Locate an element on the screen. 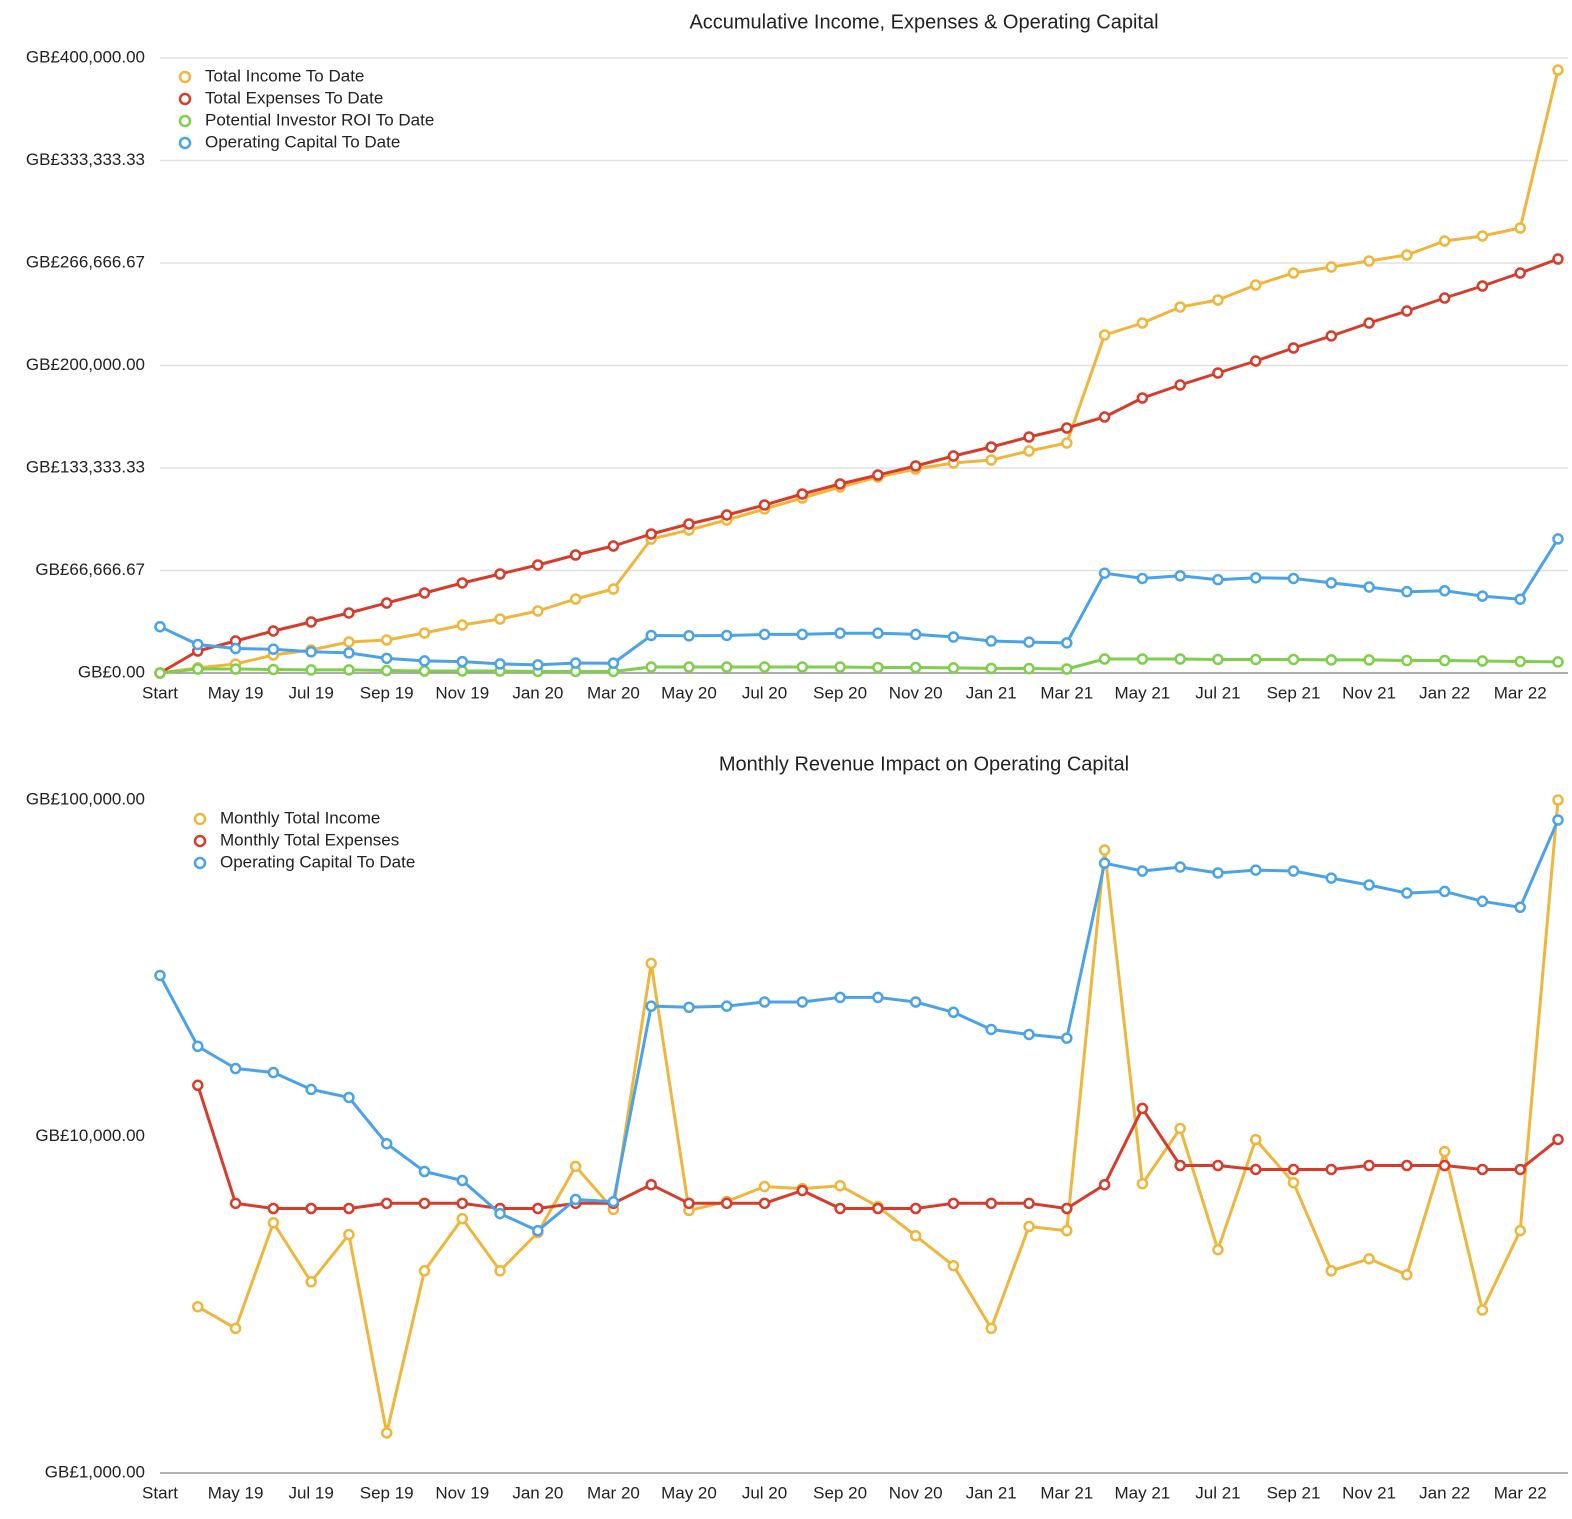  x-tick-label: Jan 22 is located at coordinates (1444, 692).